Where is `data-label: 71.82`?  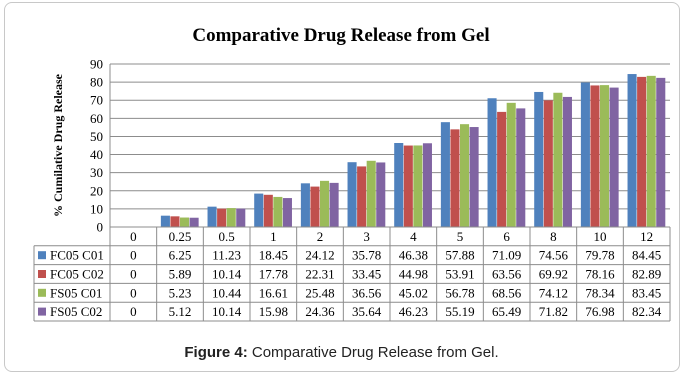
data-label: 71.82 is located at coordinates (553, 311).